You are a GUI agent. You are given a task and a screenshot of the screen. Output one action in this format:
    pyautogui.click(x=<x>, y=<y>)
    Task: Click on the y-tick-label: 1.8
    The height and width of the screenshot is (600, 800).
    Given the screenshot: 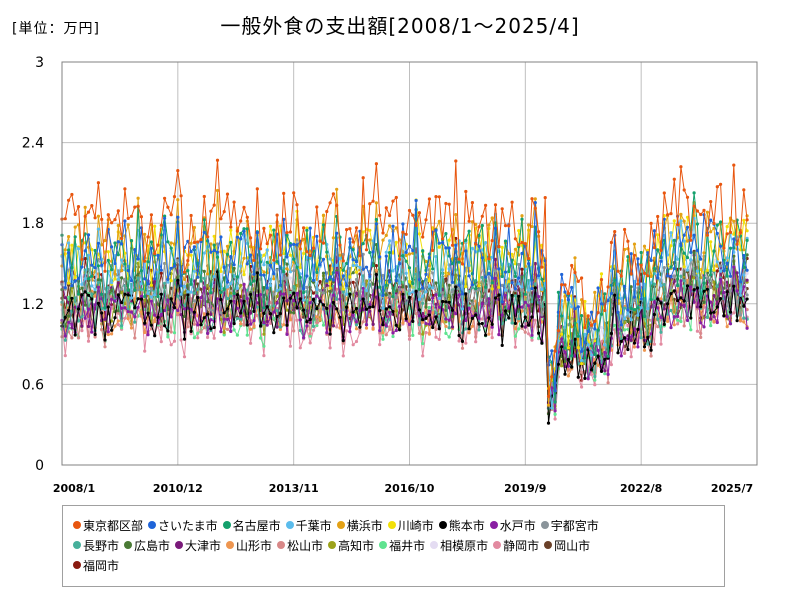 What is the action you would take?
    pyautogui.click(x=33, y=224)
    